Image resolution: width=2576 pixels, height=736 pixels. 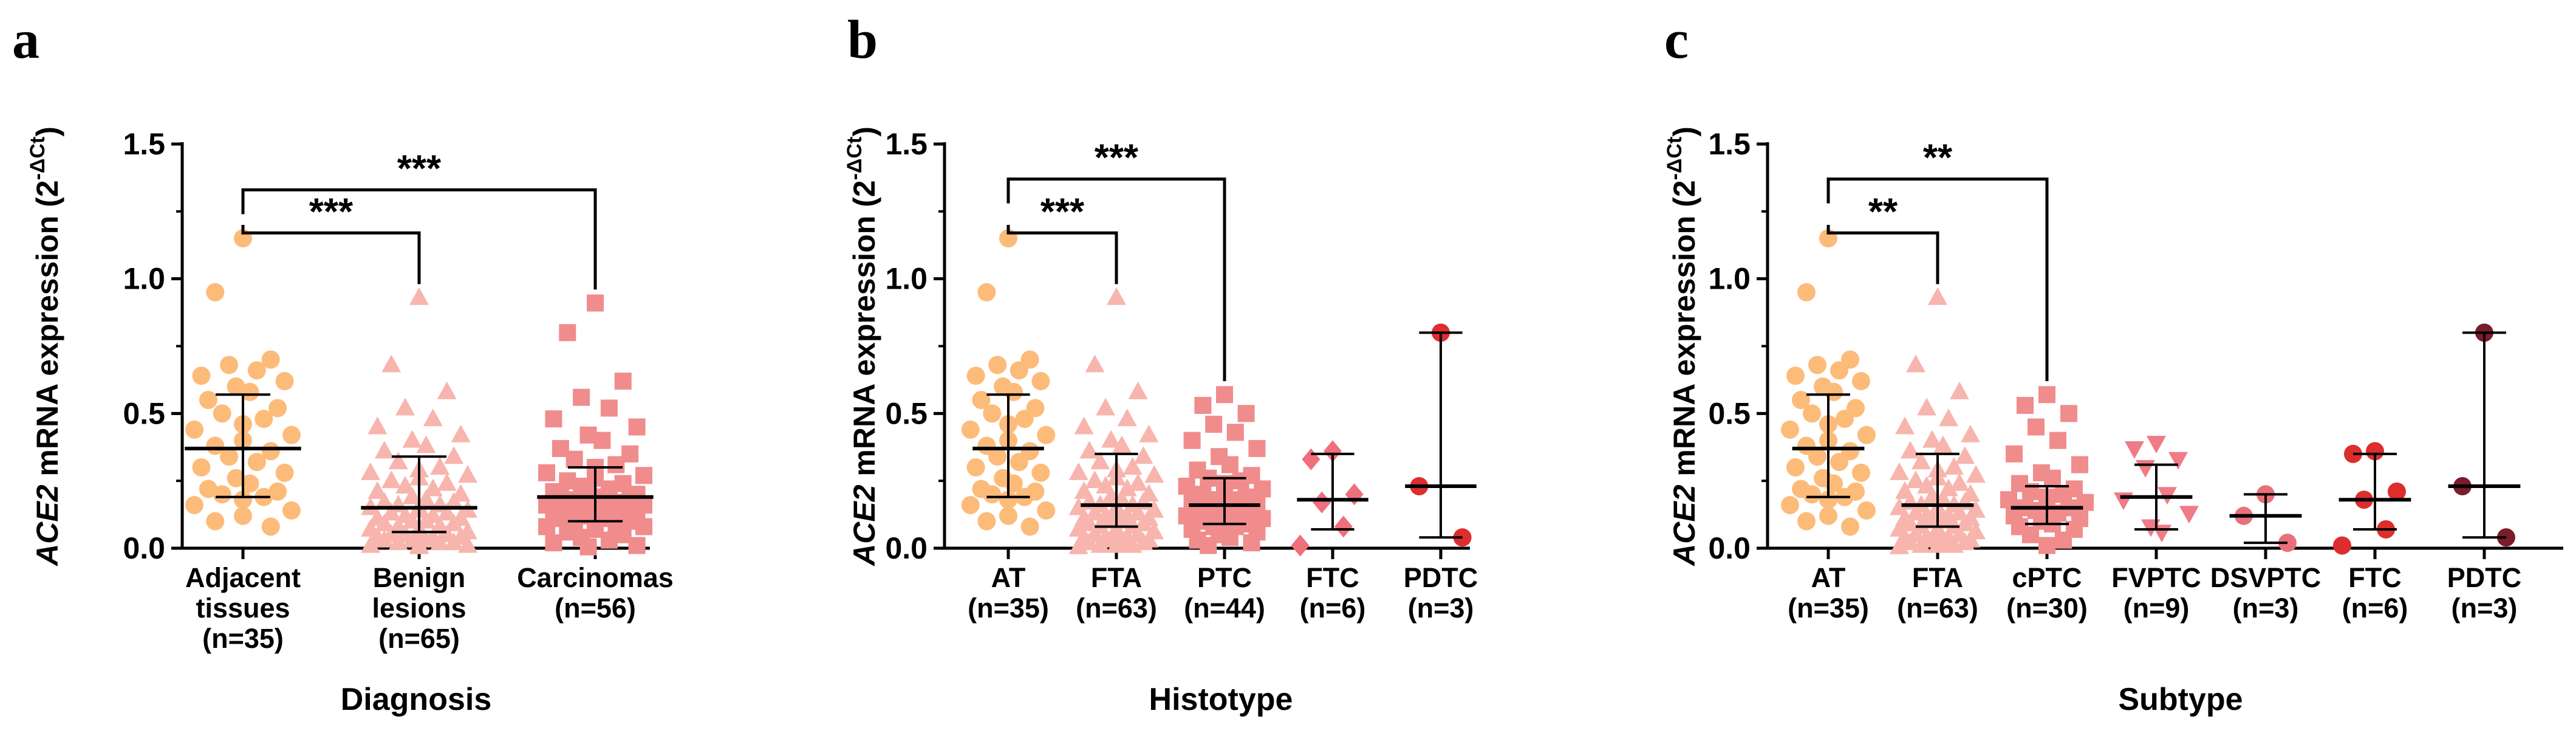 What do you see at coordinates (1828, 577) in the screenshot?
I see `x-category-label: AT` at bounding box center [1828, 577].